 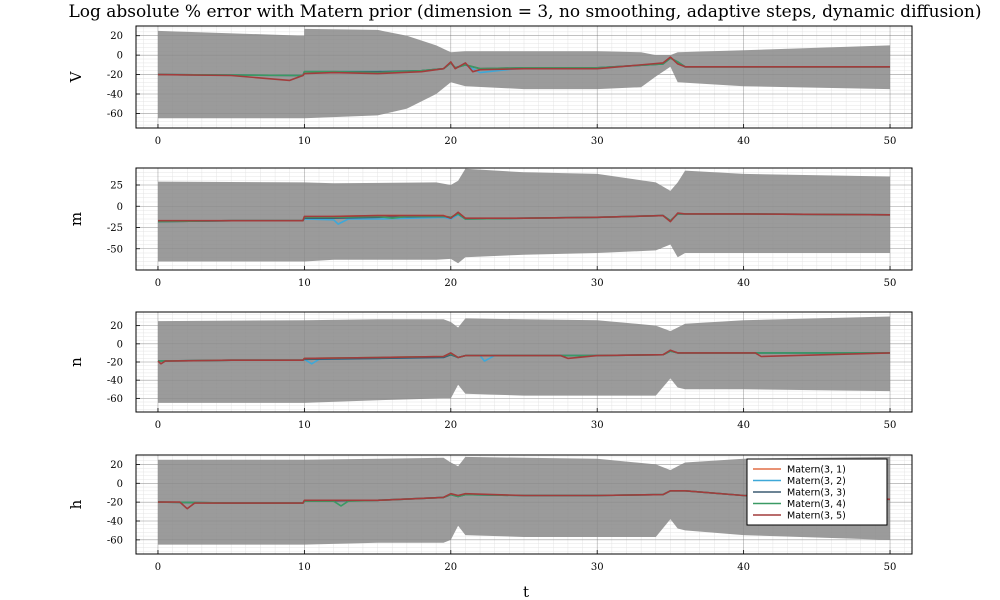 I want to click on y-axis-label: n, so click(x=76, y=362).